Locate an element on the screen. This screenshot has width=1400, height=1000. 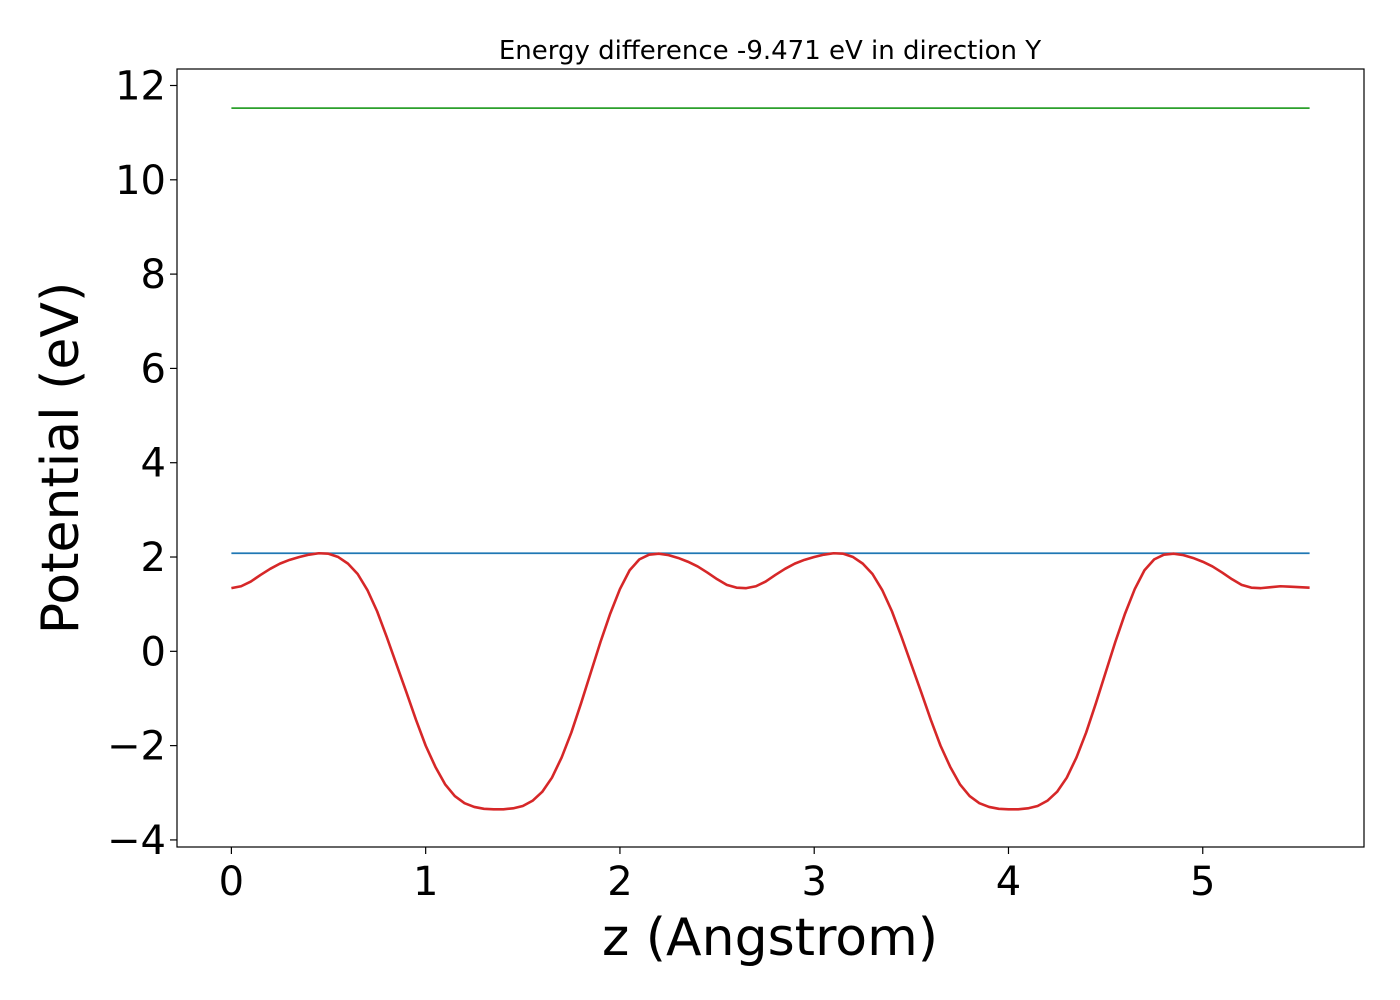
y-tick-label: 10 is located at coordinates (140, 181).